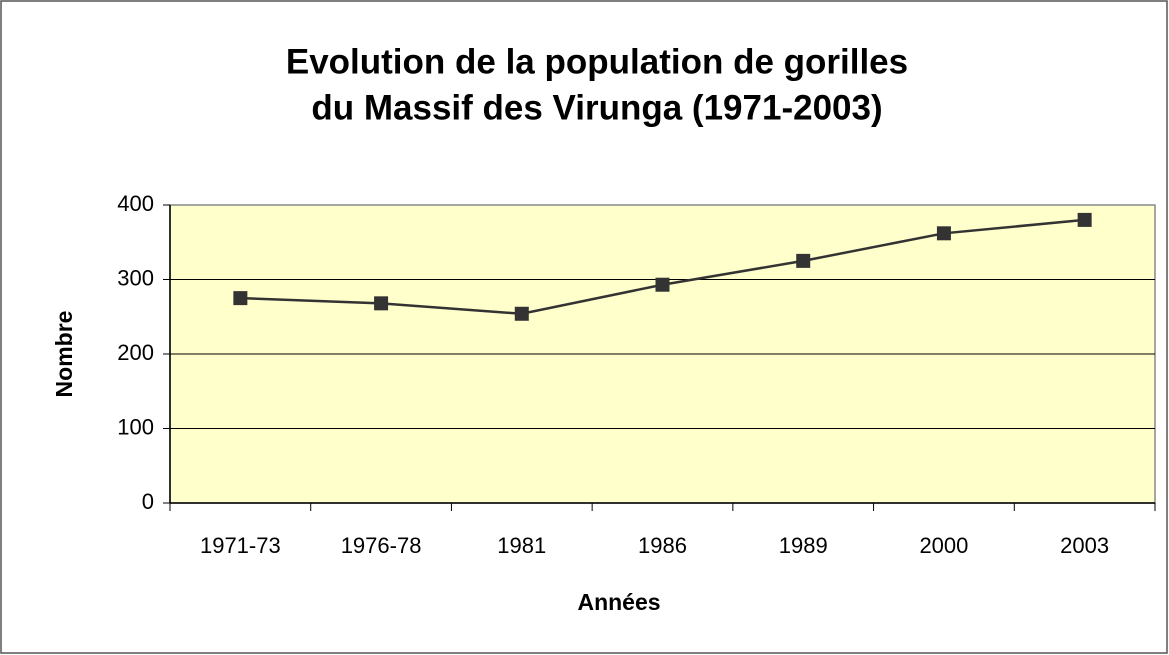 Image resolution: width=1169 pixels, height=655 pixels. I want to click on x-tick-label: 1976-78, so click(381, 545).